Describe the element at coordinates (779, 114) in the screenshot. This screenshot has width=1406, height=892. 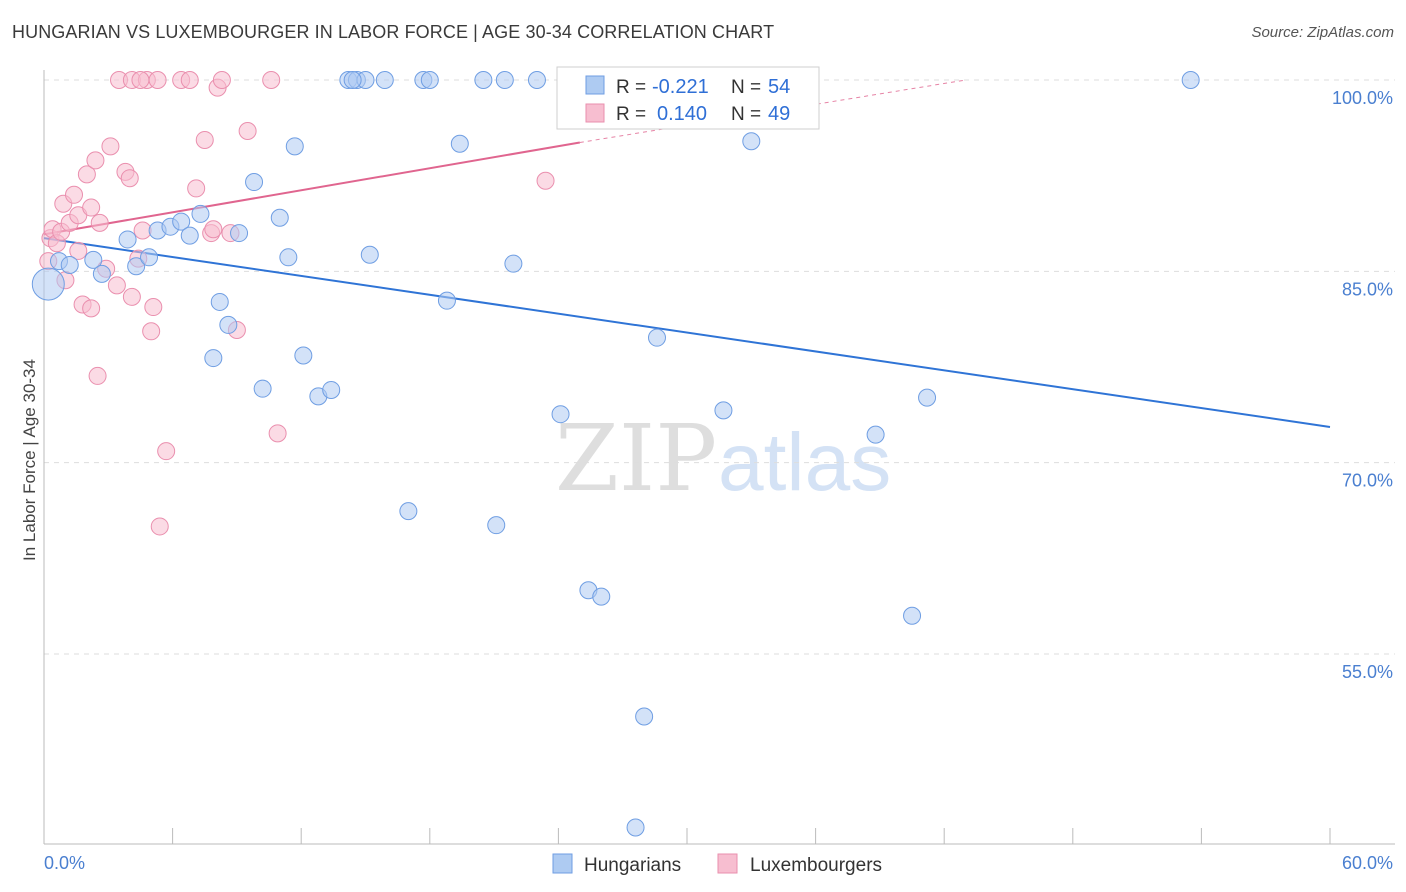
I see `legend-n-value-luxembourgers: 49` at that location.